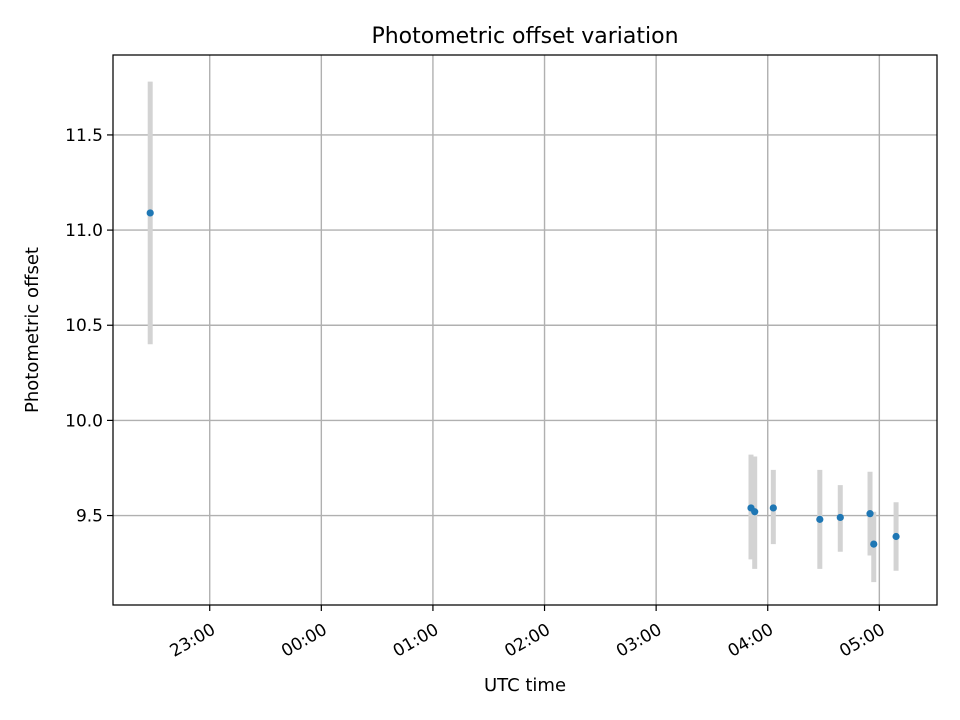 Image resolution: width=960 pixels, height=720 pixels. I want to click on y-tick-label: 10.5, so click(84, 326).